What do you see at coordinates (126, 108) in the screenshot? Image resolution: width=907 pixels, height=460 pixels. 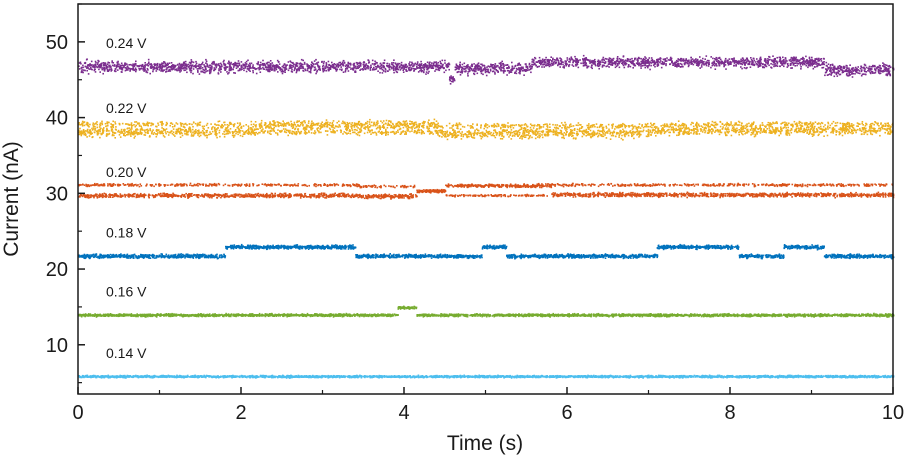 I see `series-label: 0.22 V` at bounding box center [126, 108].